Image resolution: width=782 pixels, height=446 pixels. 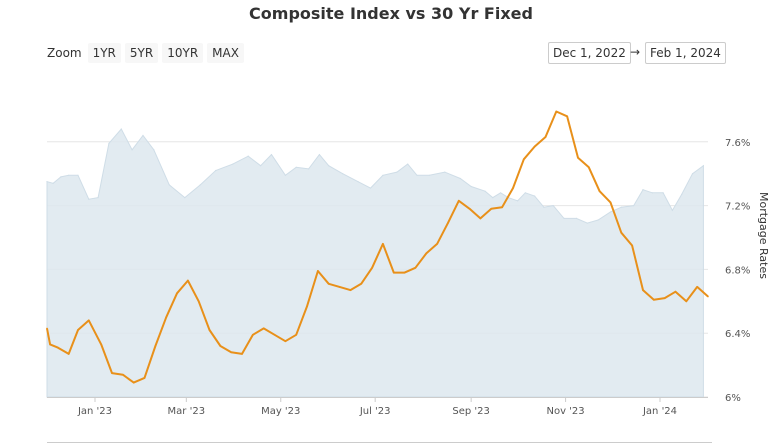 What do you see at coordinates (141, 53) in the screenshot?
I see `zoom-5yr-button: 5YR` at bounding box center [141, 53].